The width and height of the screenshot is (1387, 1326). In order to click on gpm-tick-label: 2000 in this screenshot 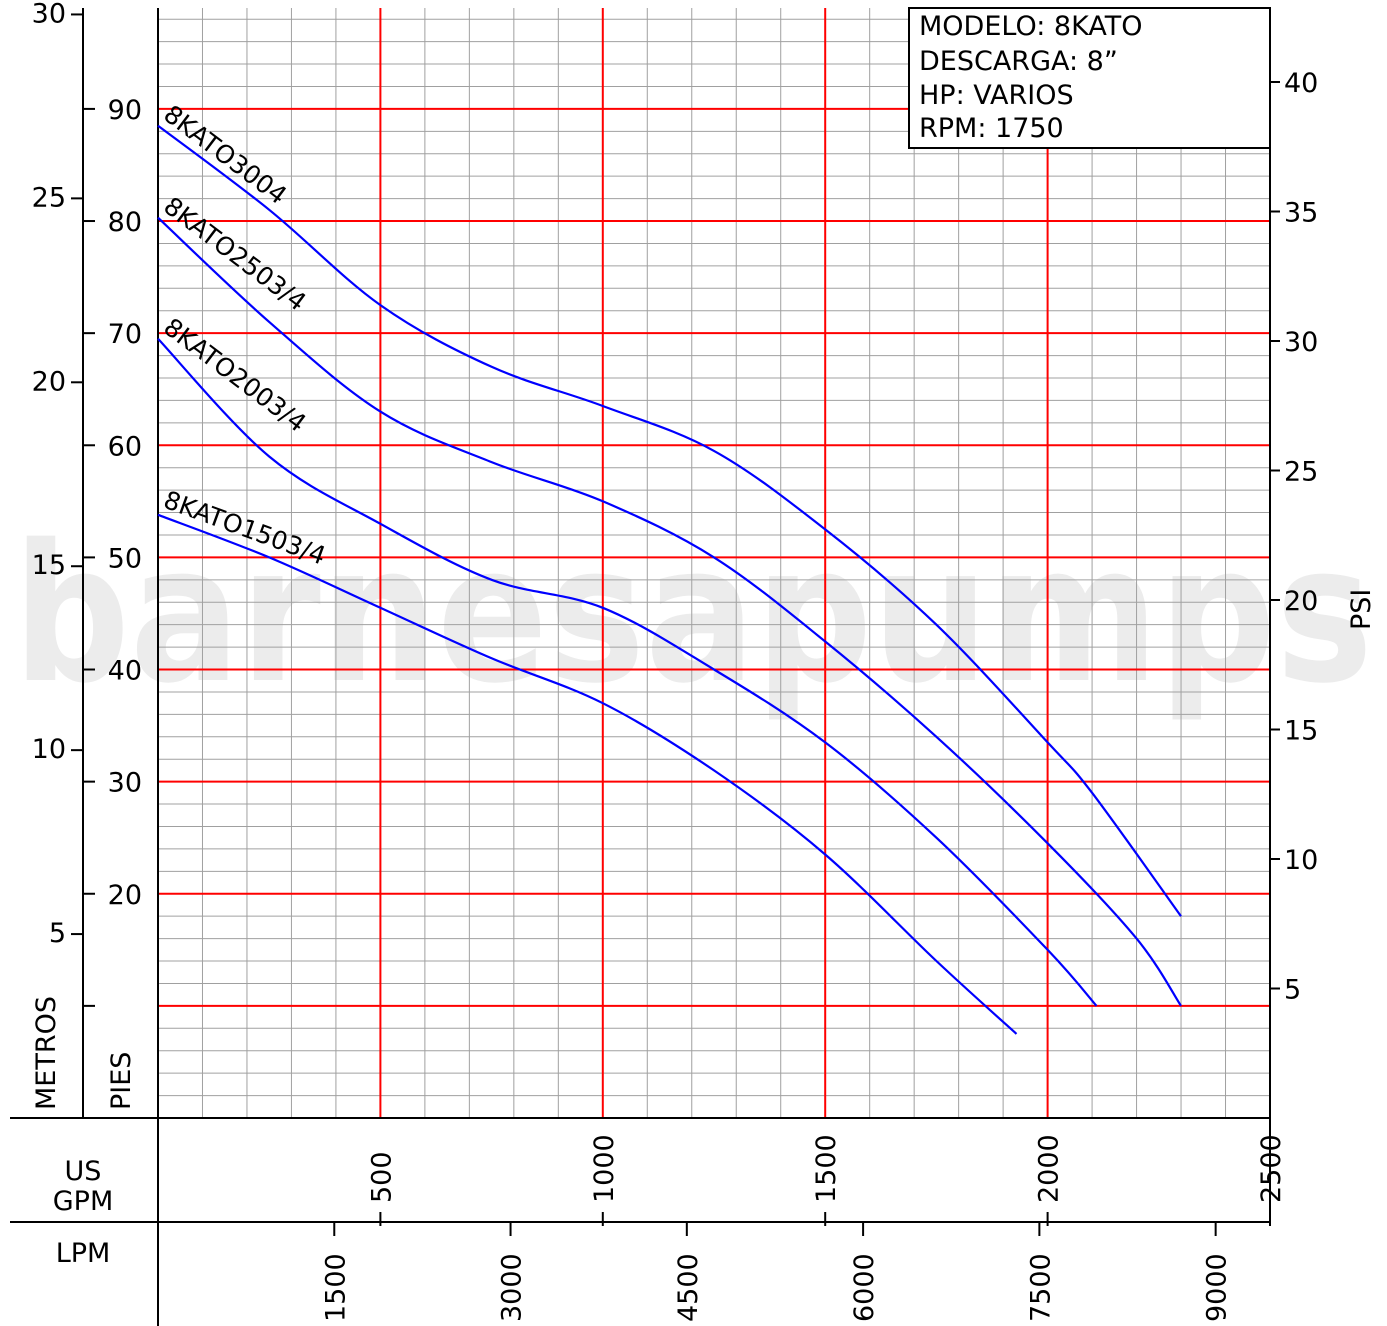, I will do `click(1049, 1168)`.